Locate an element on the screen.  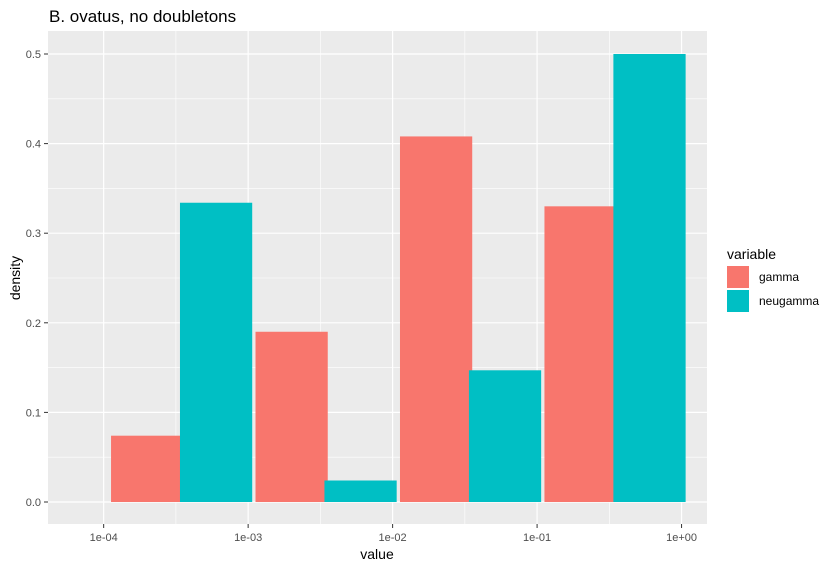
y-axis: 0.0 0.1 0.2 0.3 0.4 0.5 is located at coordinates (37, 279).